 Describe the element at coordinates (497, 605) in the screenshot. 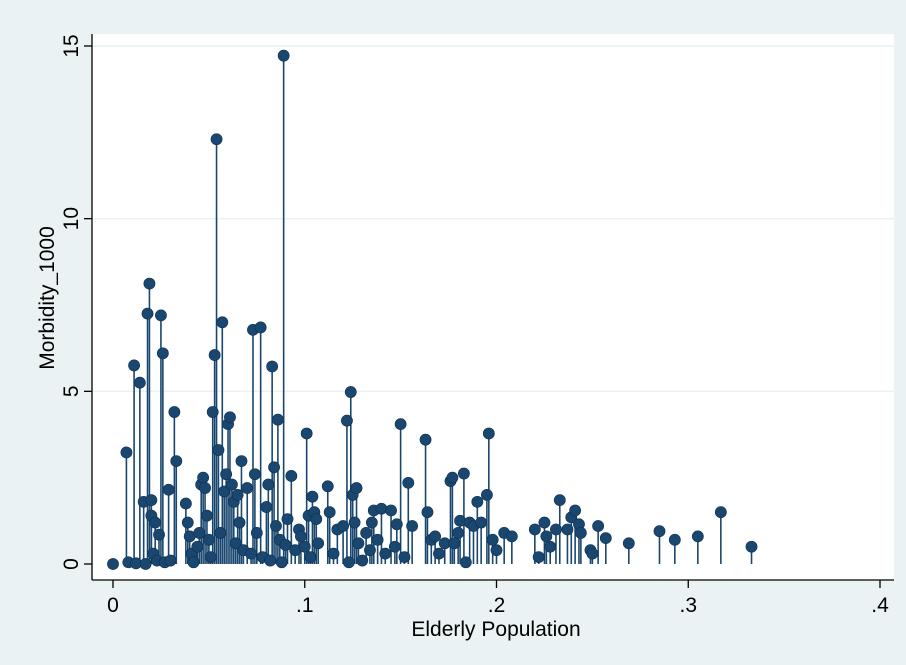

I see `x-tick-label-2: .2` at that location.